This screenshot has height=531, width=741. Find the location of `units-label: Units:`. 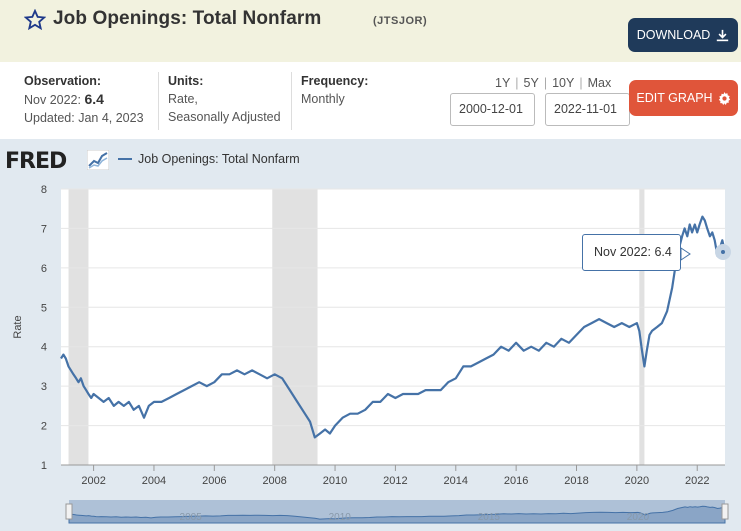

units-label: Units: is located at coordinates (186, 81).